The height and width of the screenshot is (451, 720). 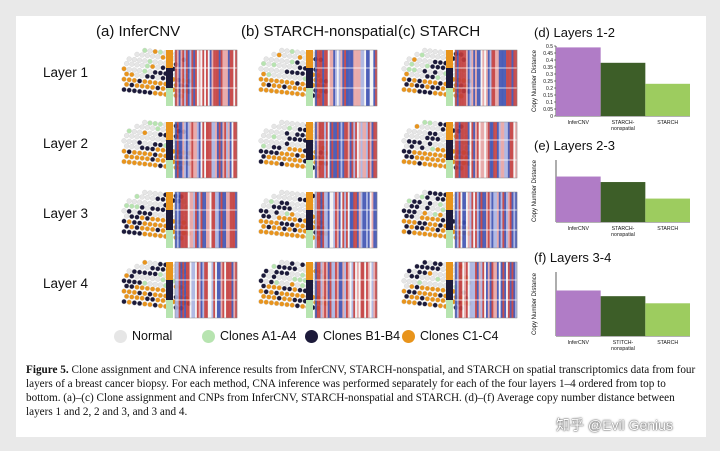 I want to click on panel-title-d: (d) Layers 1-2, so click(x=574, y=32).